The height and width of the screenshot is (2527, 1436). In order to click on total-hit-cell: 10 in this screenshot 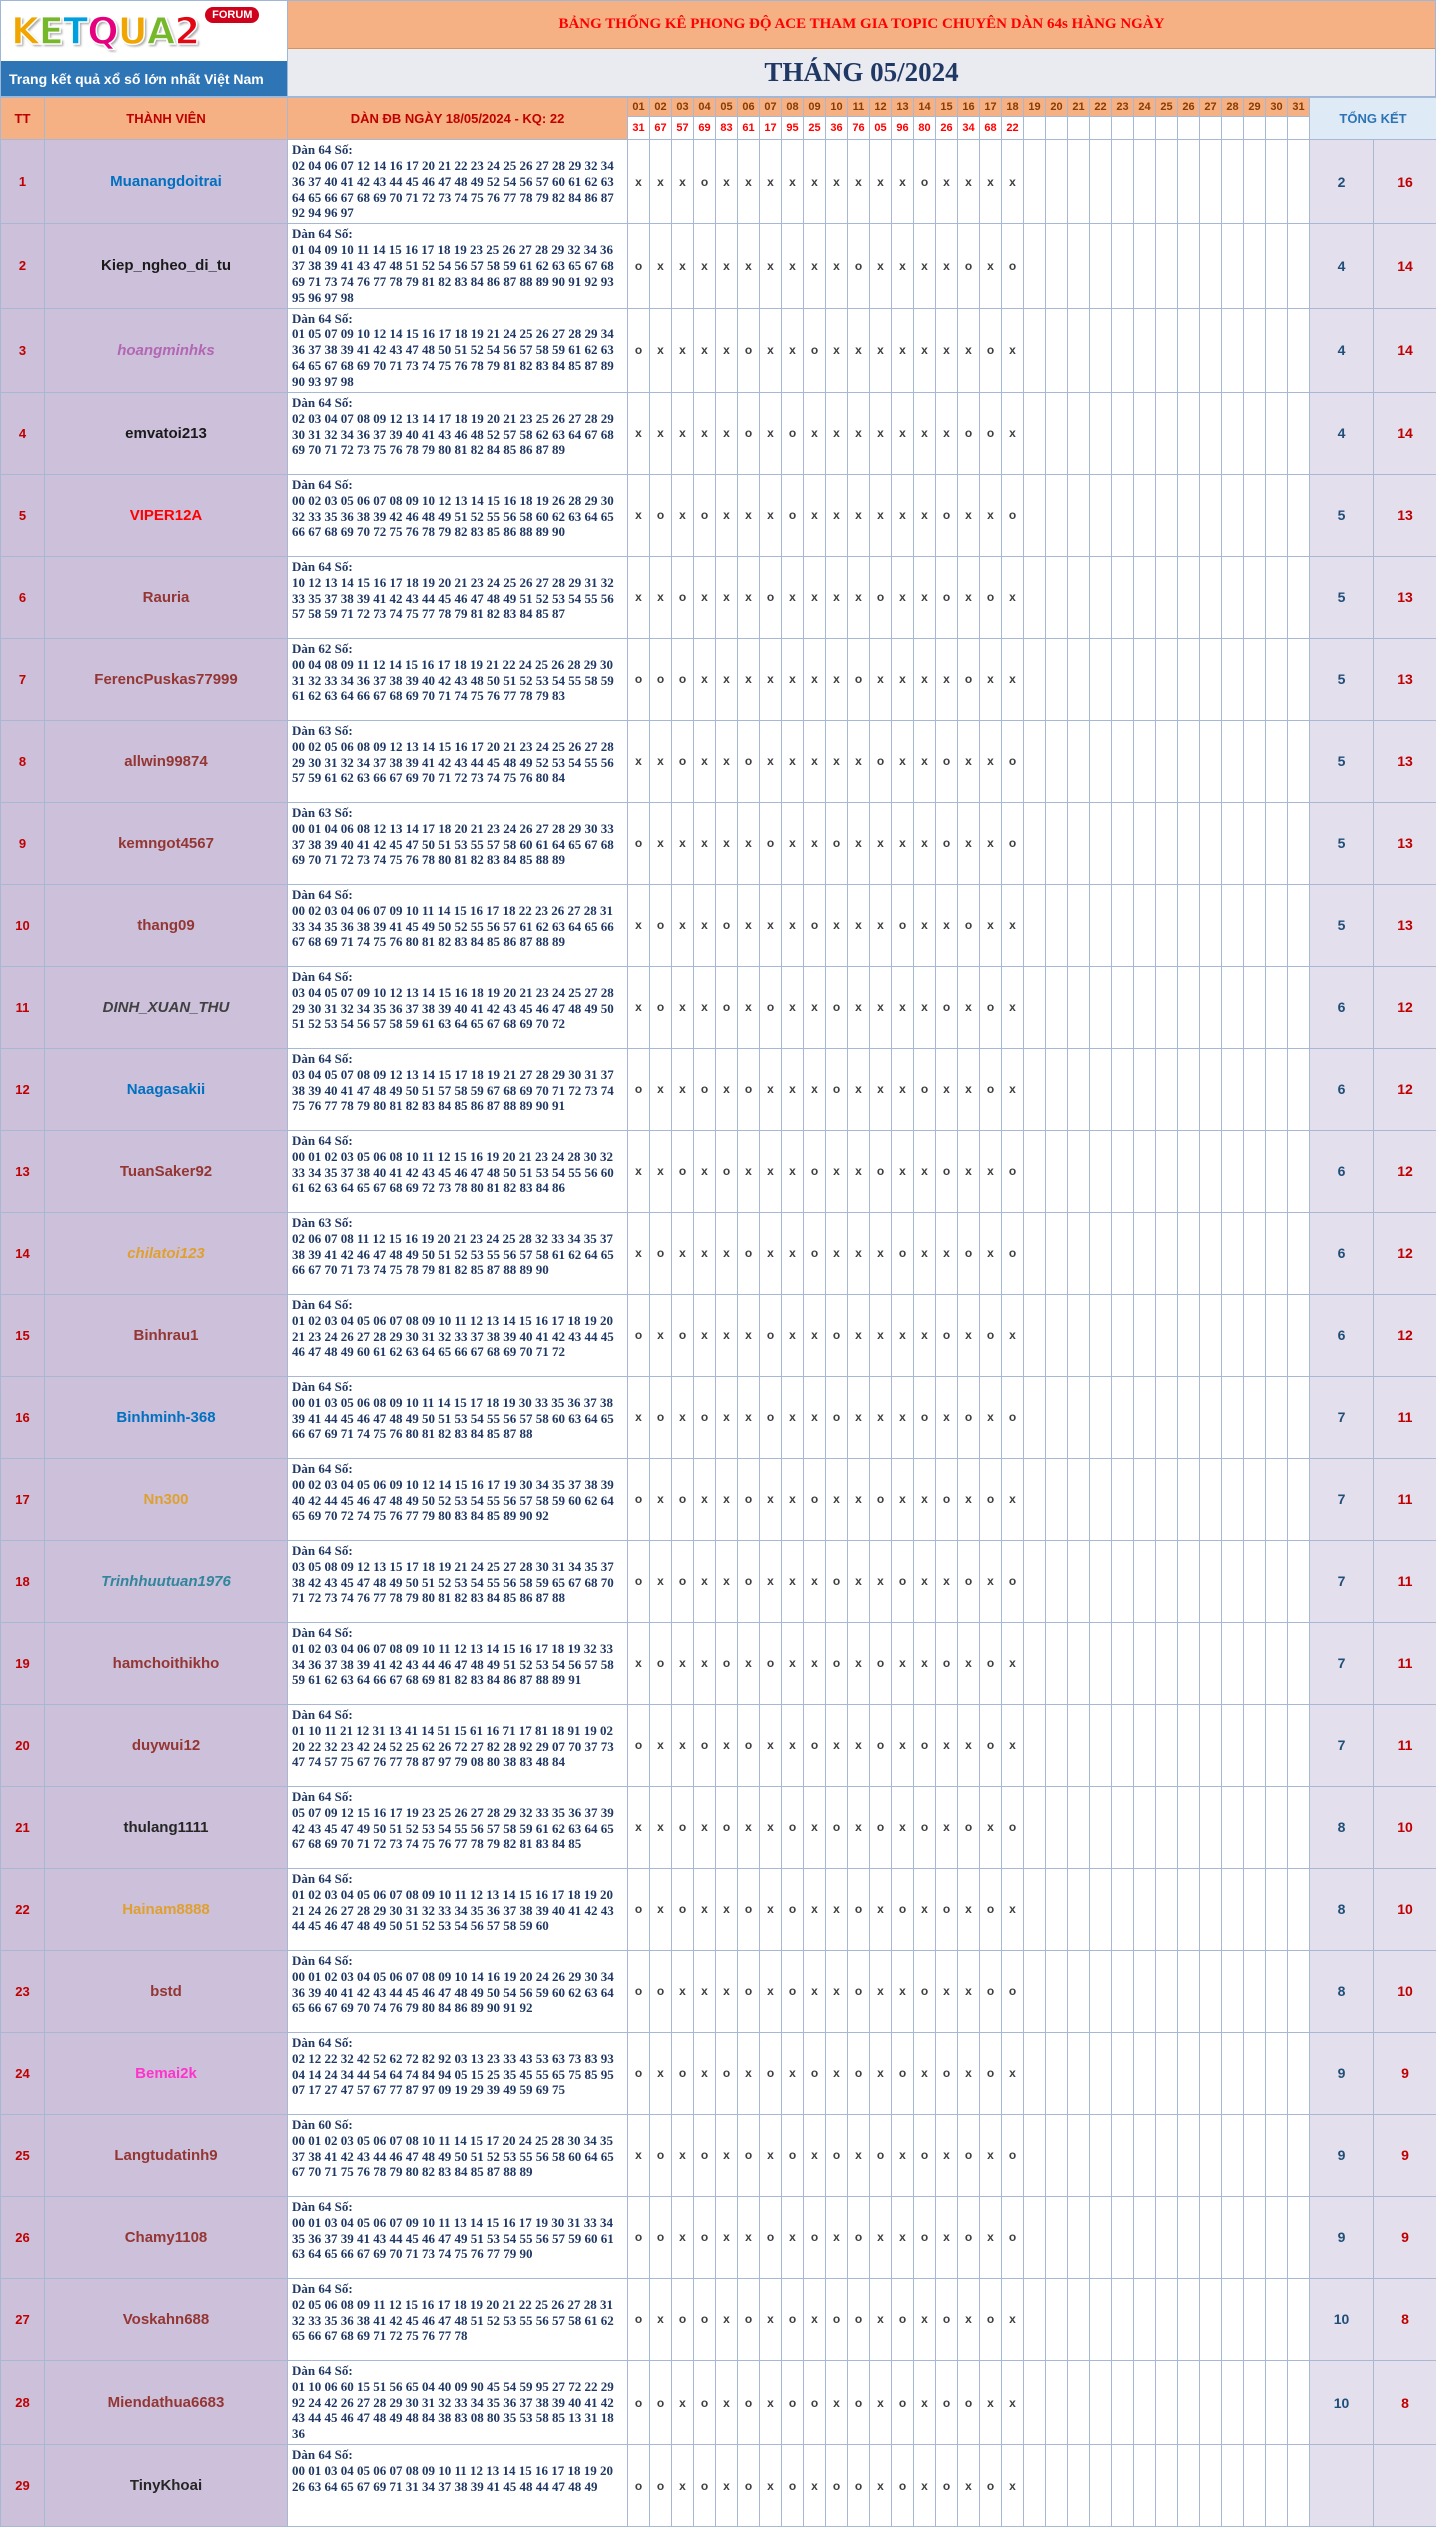, I will do `click(1405, 1909)`.